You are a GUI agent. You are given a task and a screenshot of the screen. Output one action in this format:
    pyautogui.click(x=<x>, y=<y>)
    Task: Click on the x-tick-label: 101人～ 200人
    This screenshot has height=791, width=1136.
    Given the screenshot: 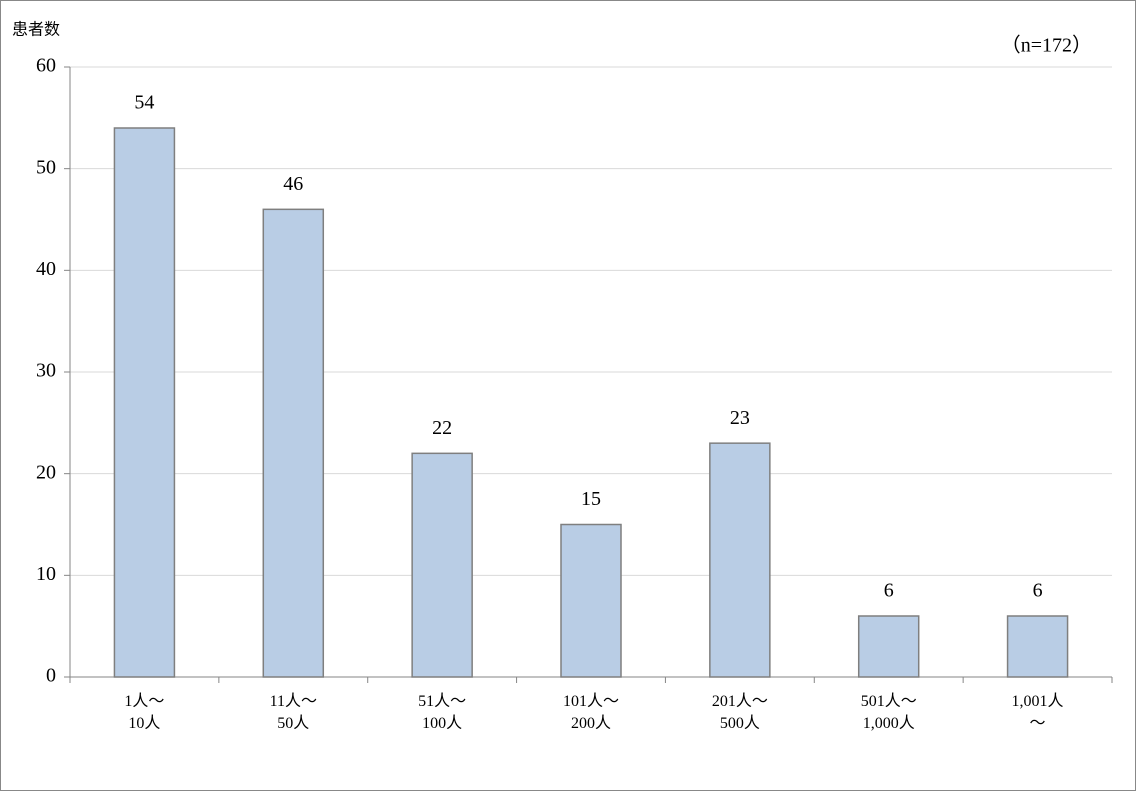 What is the action you would take?
    pyautogui.click(x=590, y=712)
    